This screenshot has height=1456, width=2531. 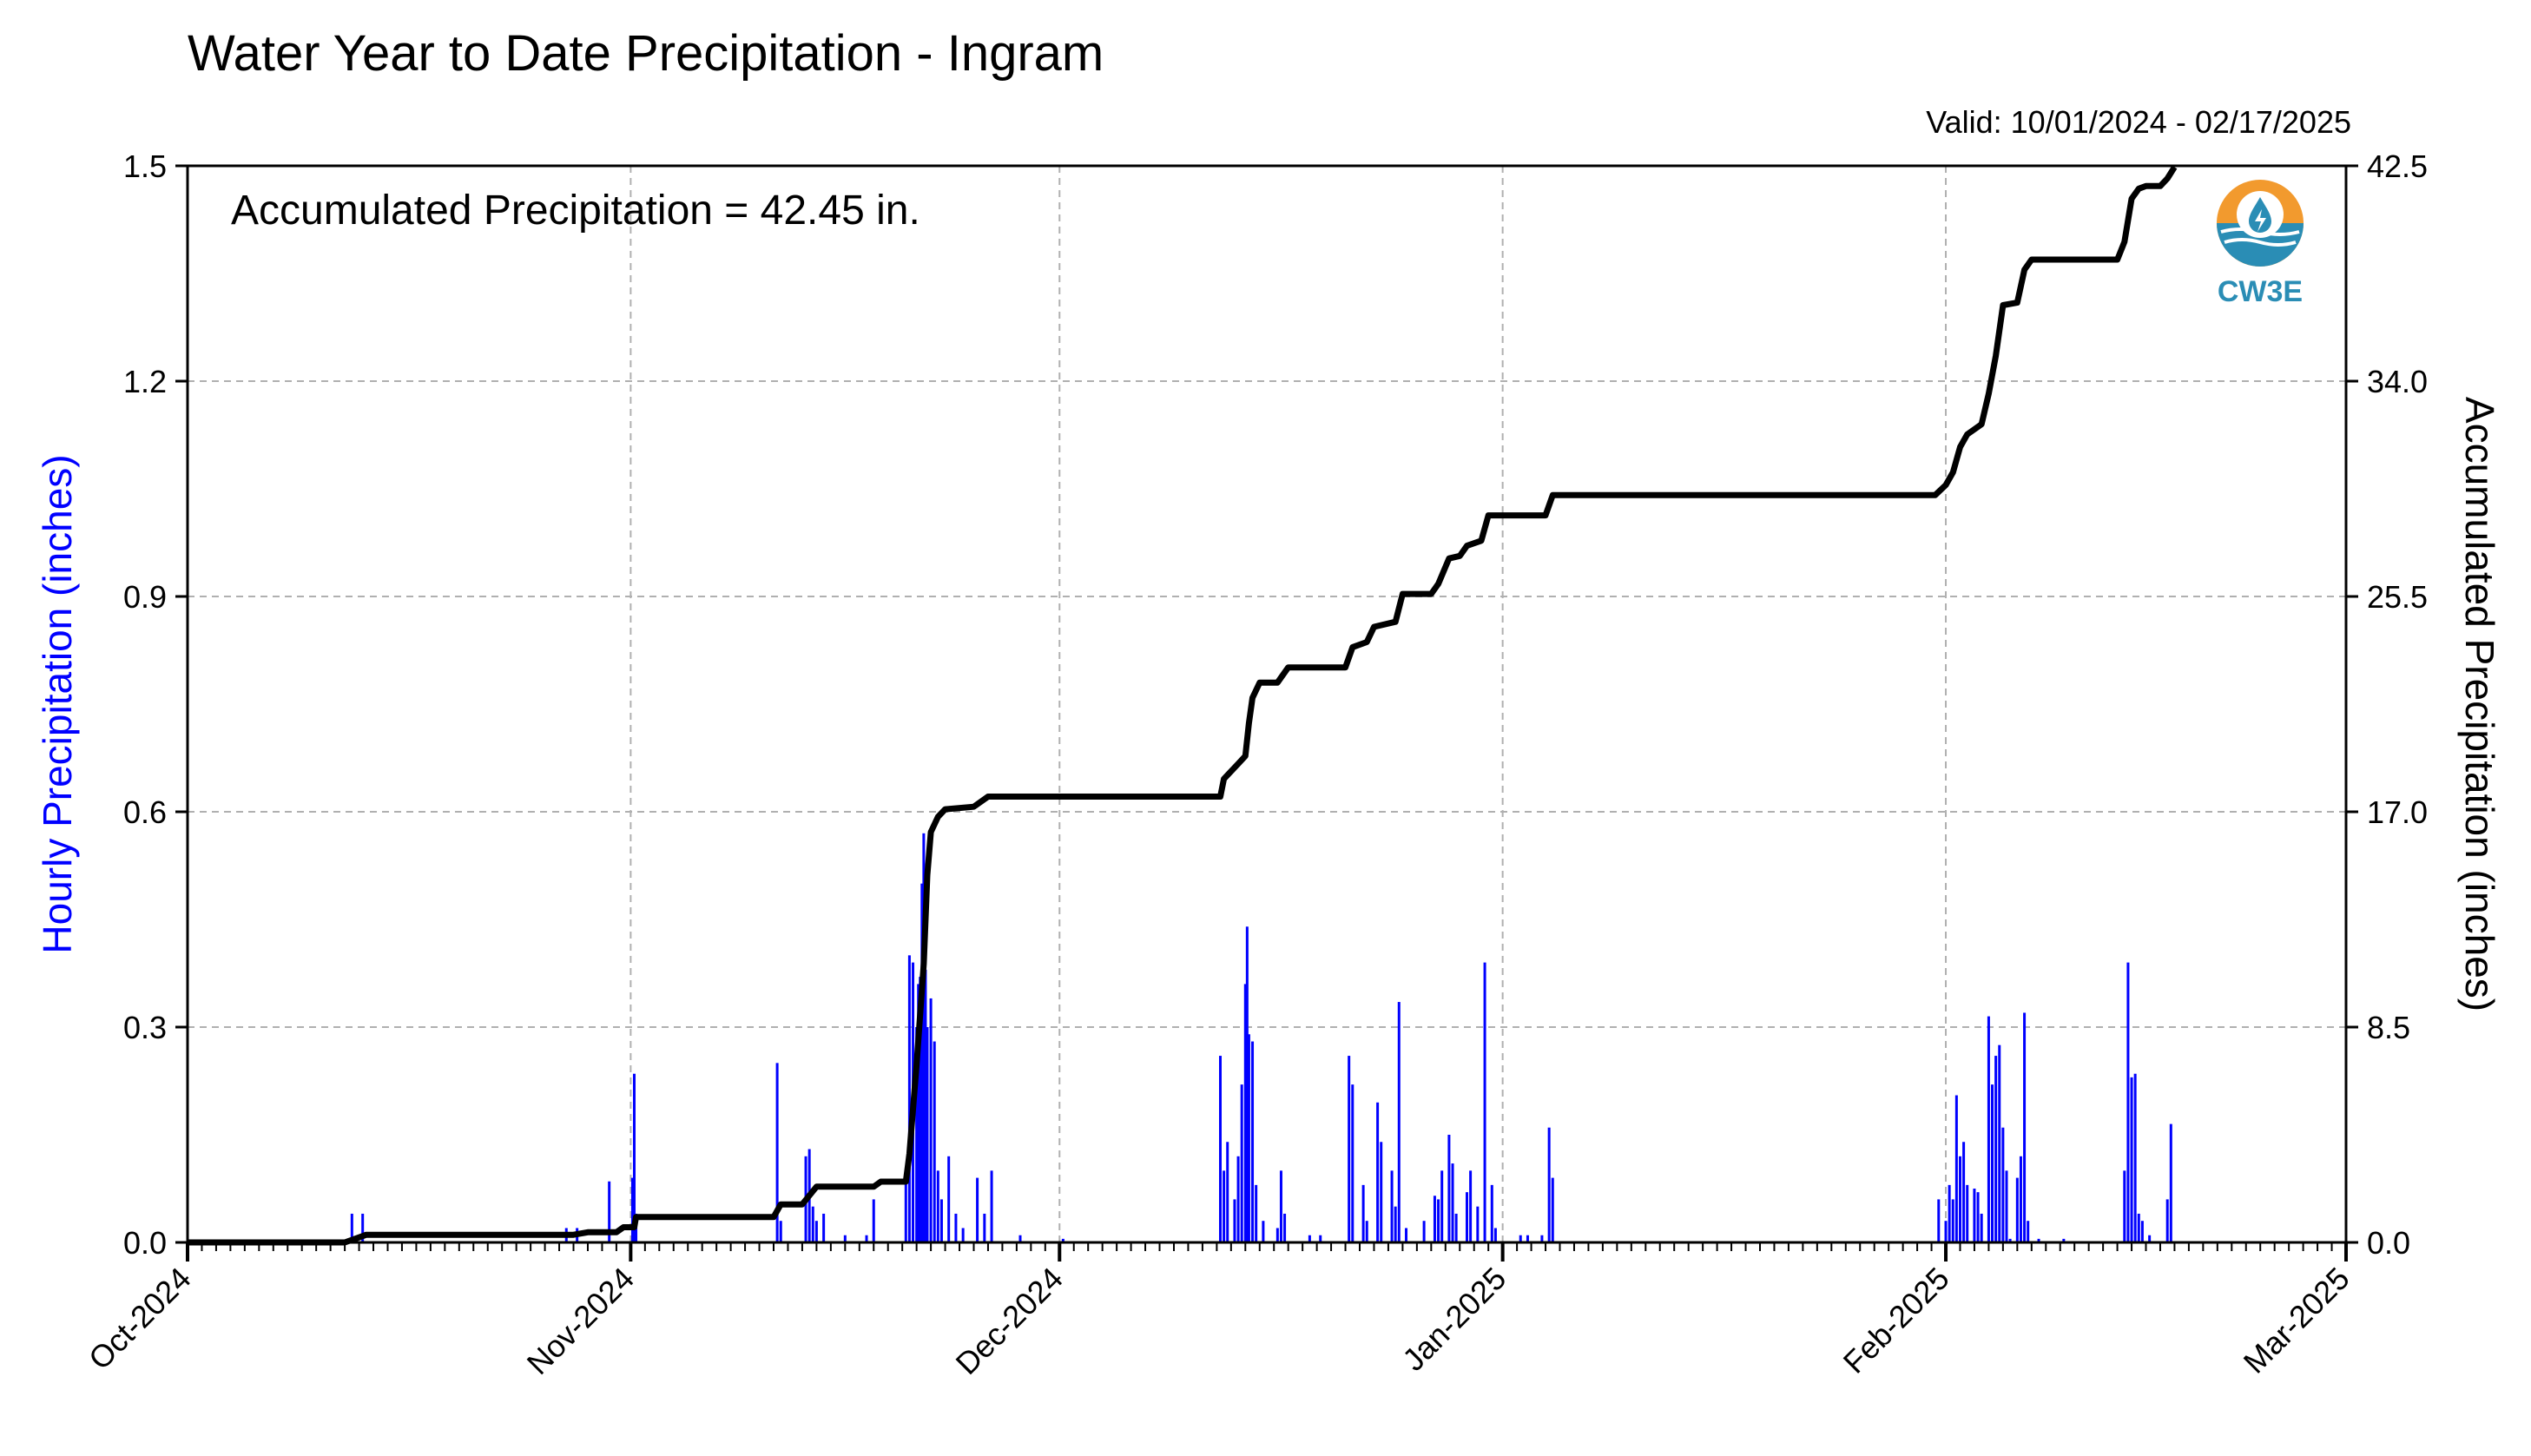 I want to click on logo-text: CW3E, so click(x=2260, y=291).